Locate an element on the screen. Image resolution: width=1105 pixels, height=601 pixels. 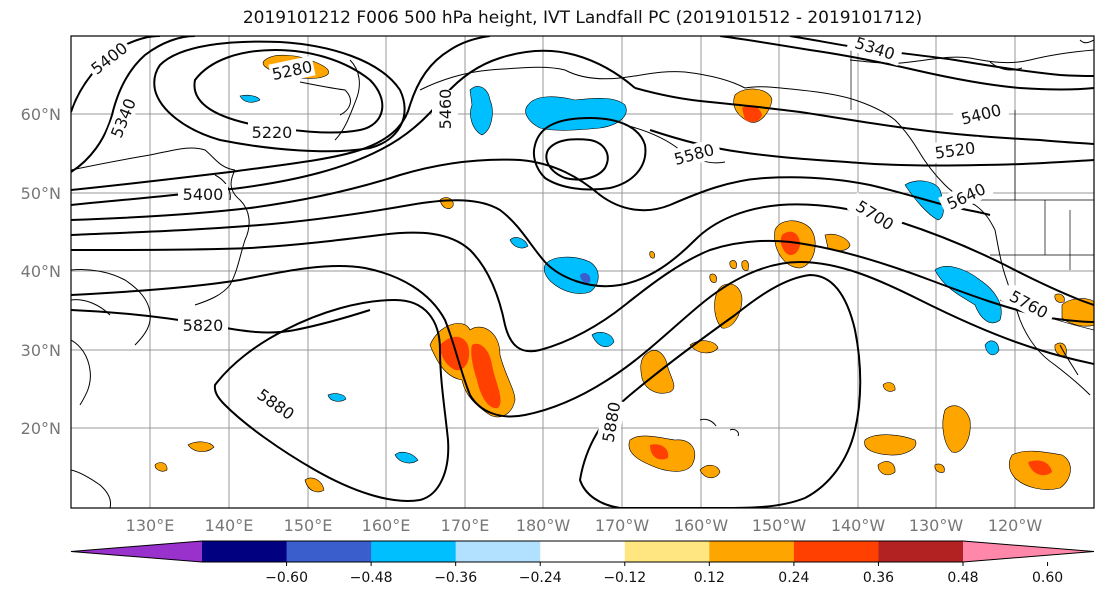
lat-label: 20°N is located at coordinates (41, 428).